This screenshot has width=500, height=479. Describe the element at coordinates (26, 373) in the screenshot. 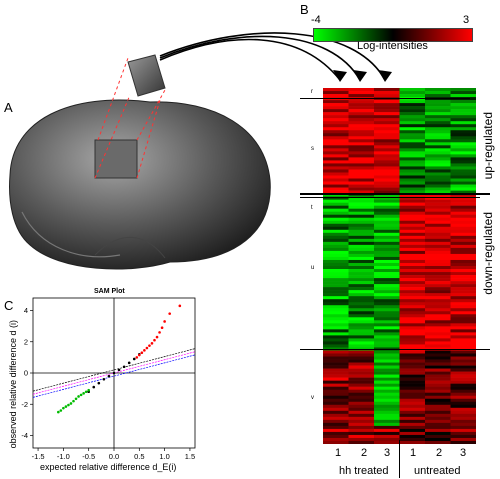

I see `sam-y-tick-label: 0` at that location.